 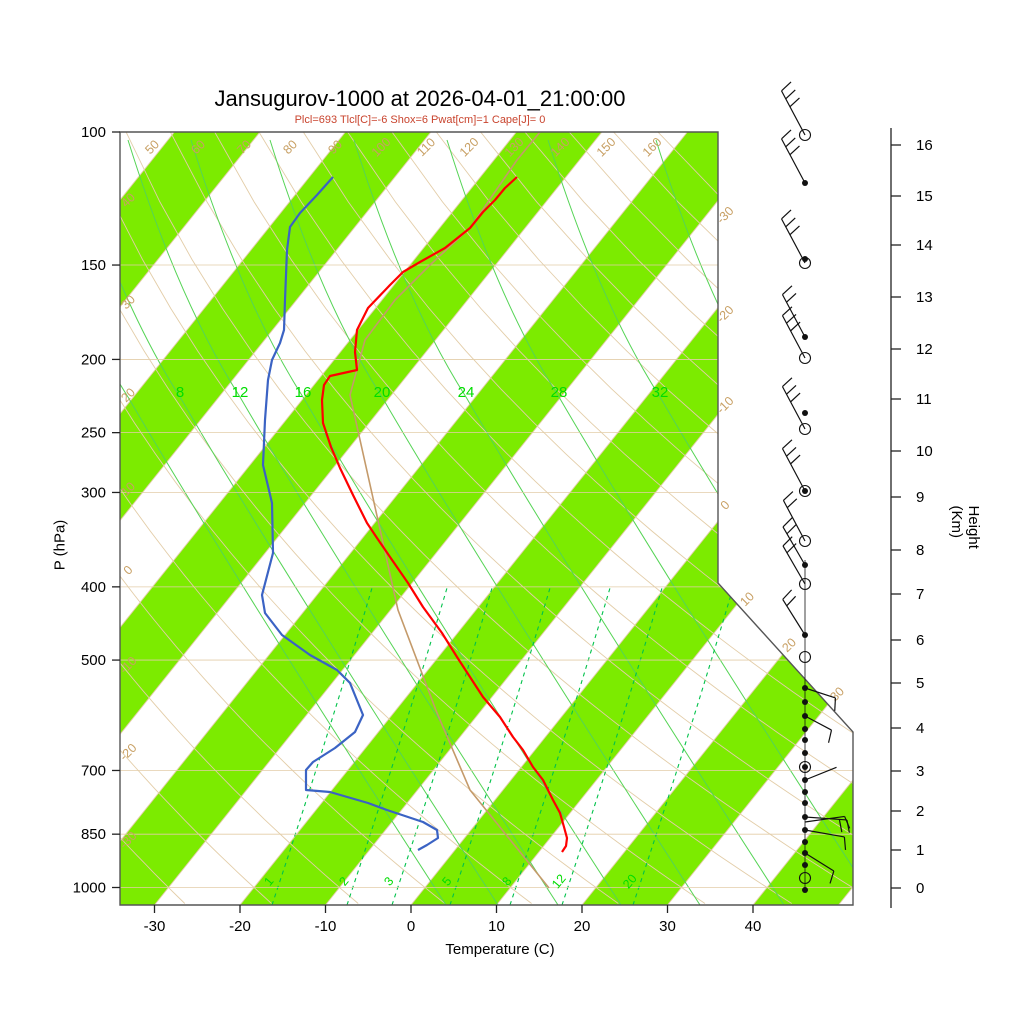 What do you see at coordinates (240, 926) in the screenshot?
I see `temperature-tick-label: -20` at bounding box center [240, 926].